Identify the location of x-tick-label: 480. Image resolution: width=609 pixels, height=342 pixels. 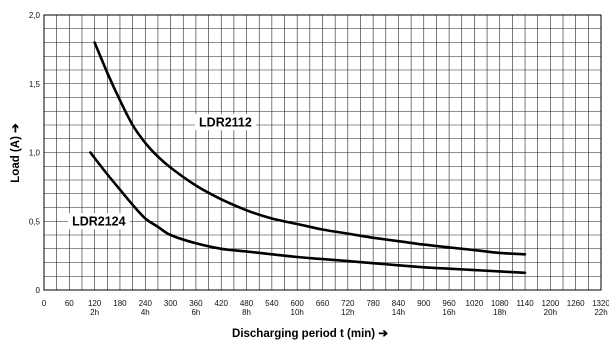
(247, 303).